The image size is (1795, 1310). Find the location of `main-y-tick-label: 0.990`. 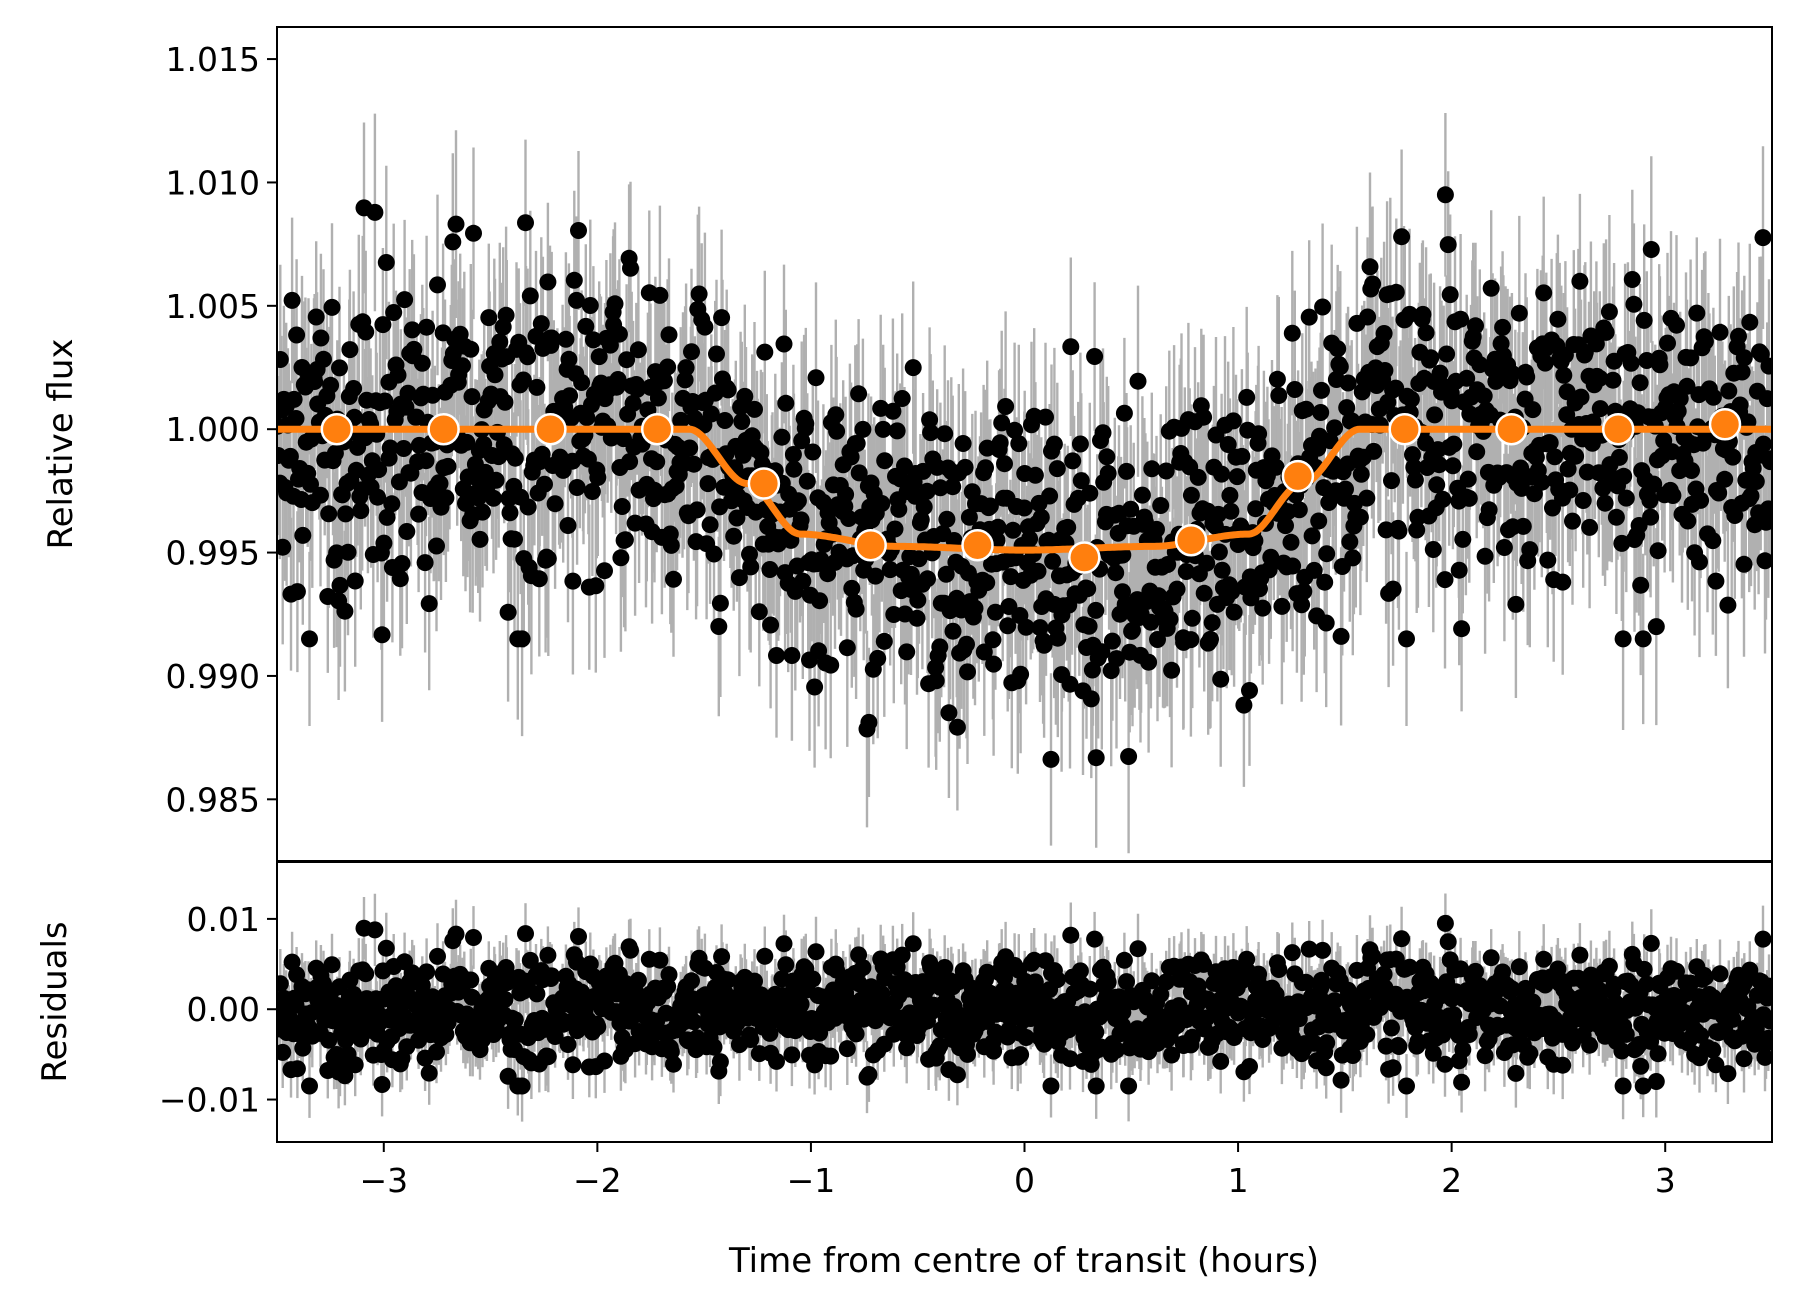

main-y-tick-label: 0.990 is located at coordinates (213, 676).